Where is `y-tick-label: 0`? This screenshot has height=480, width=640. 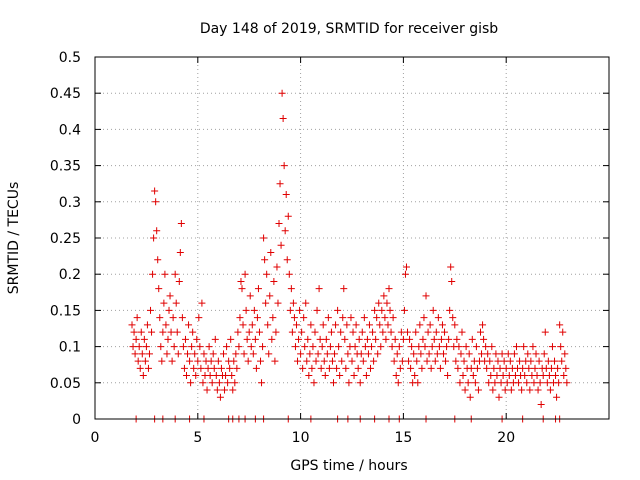 y-tick-label: 0 is located at coordinates (76, 420).